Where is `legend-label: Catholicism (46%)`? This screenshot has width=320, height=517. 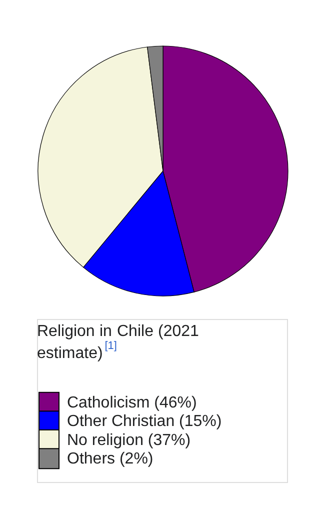 legend-label: Catholicism (46%) is located at coordinates (132, 403).